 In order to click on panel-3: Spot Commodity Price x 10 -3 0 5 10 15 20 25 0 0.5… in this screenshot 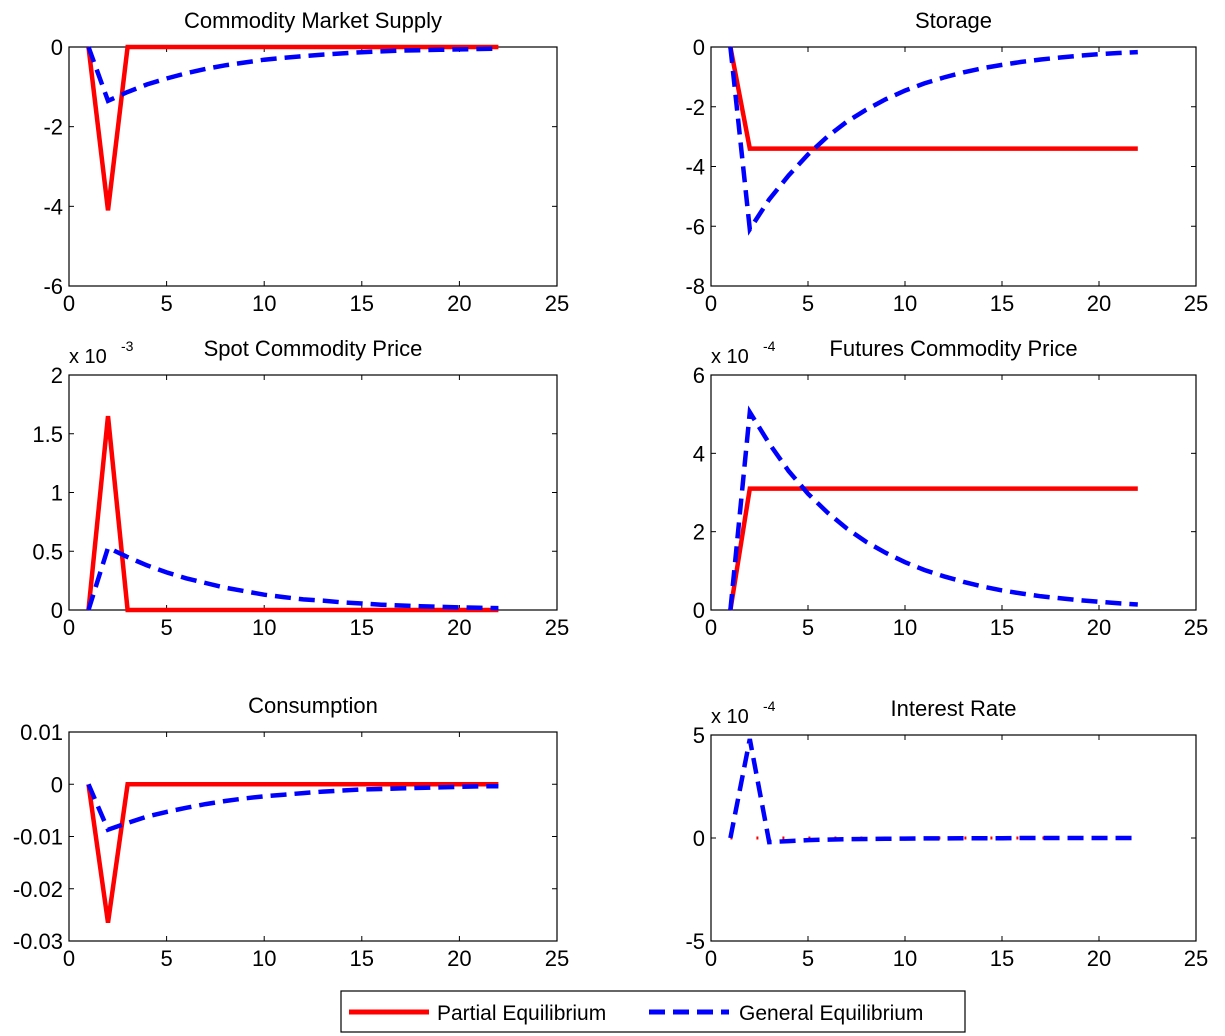, I will do `click(300, 488)`.